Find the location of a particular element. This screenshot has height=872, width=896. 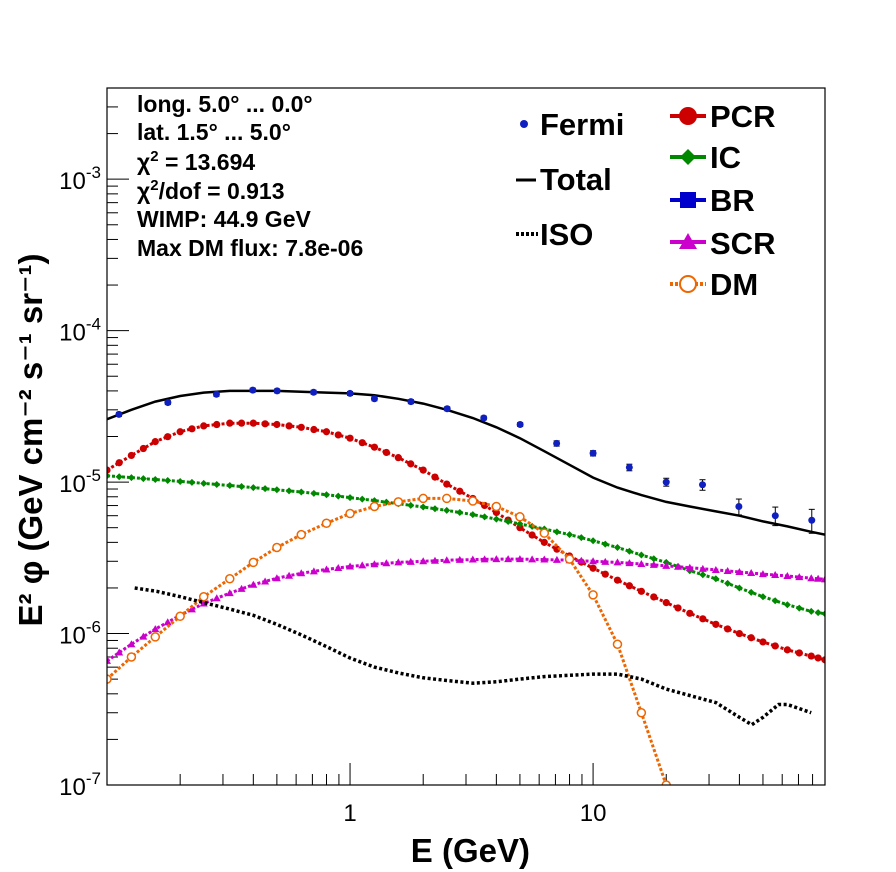

legend-br-marker is located at coordinates (688, 200).